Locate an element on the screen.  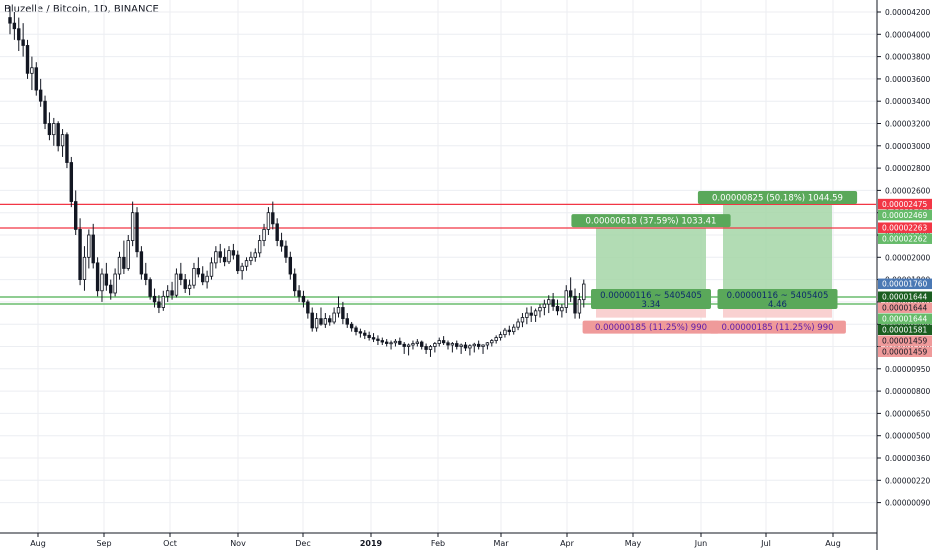
y-tick-label: 0.00002600 is located at coordinates (908, 190).